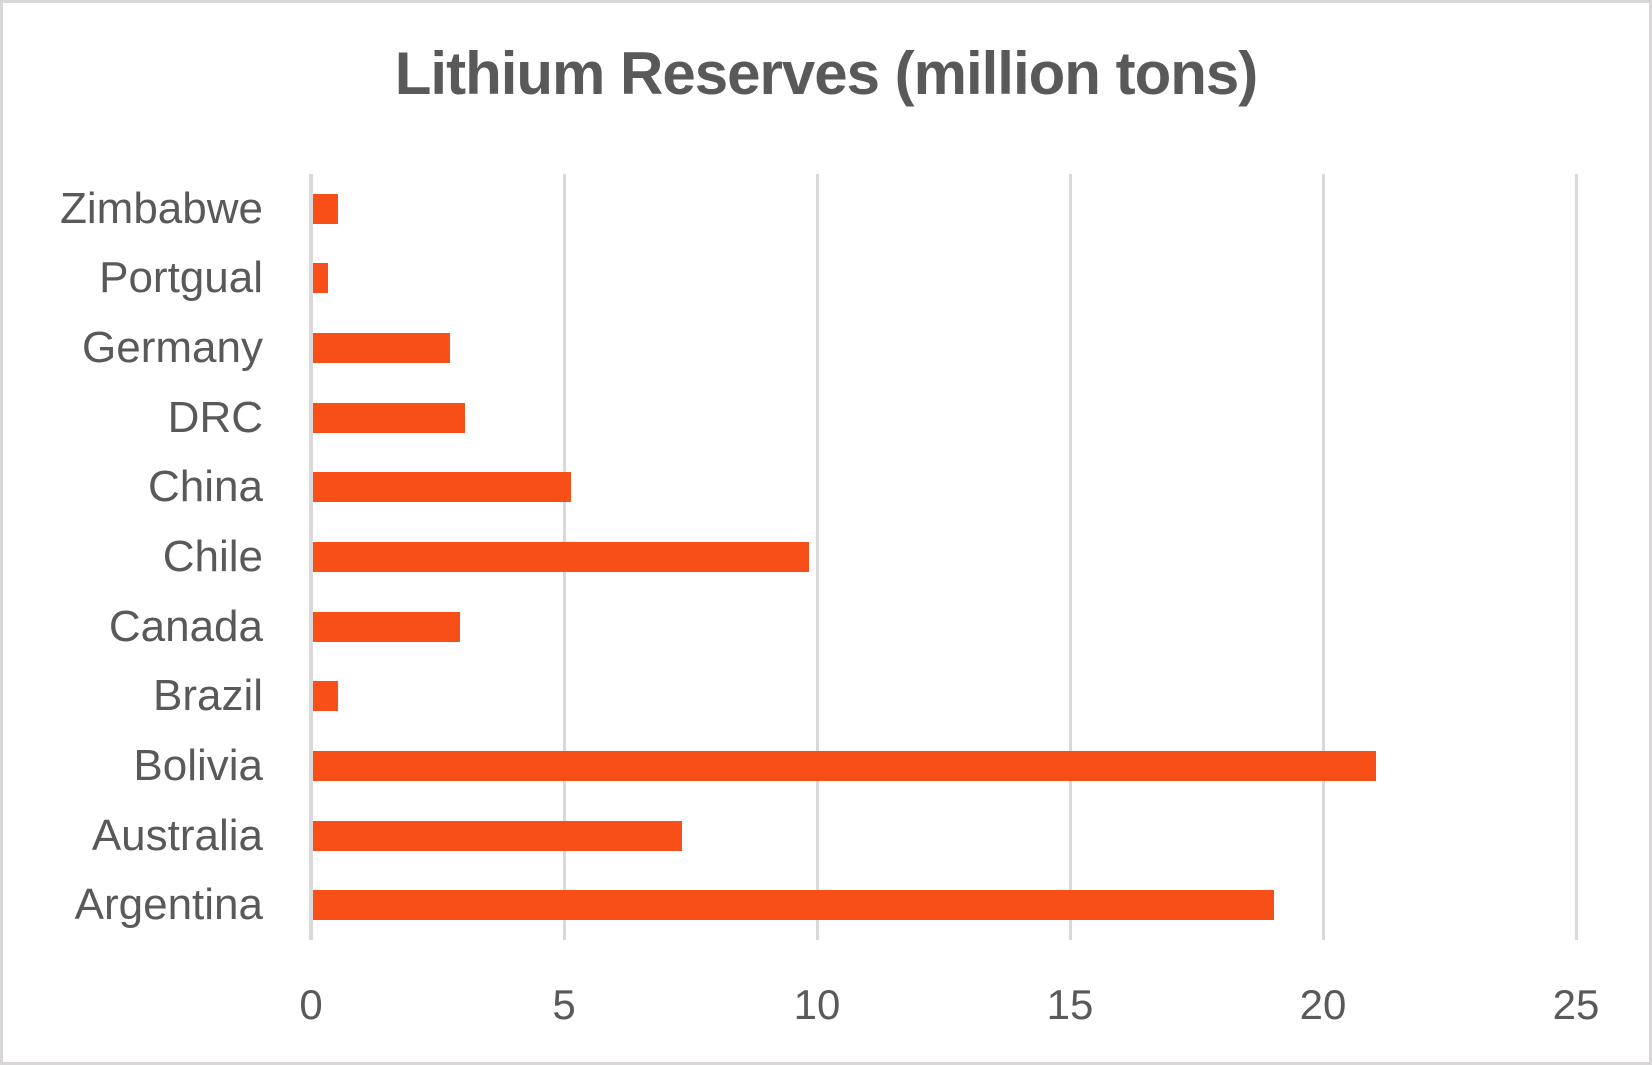 The image size is (1652, 1065). I want to click on y-axis-line, so click(311, 557).